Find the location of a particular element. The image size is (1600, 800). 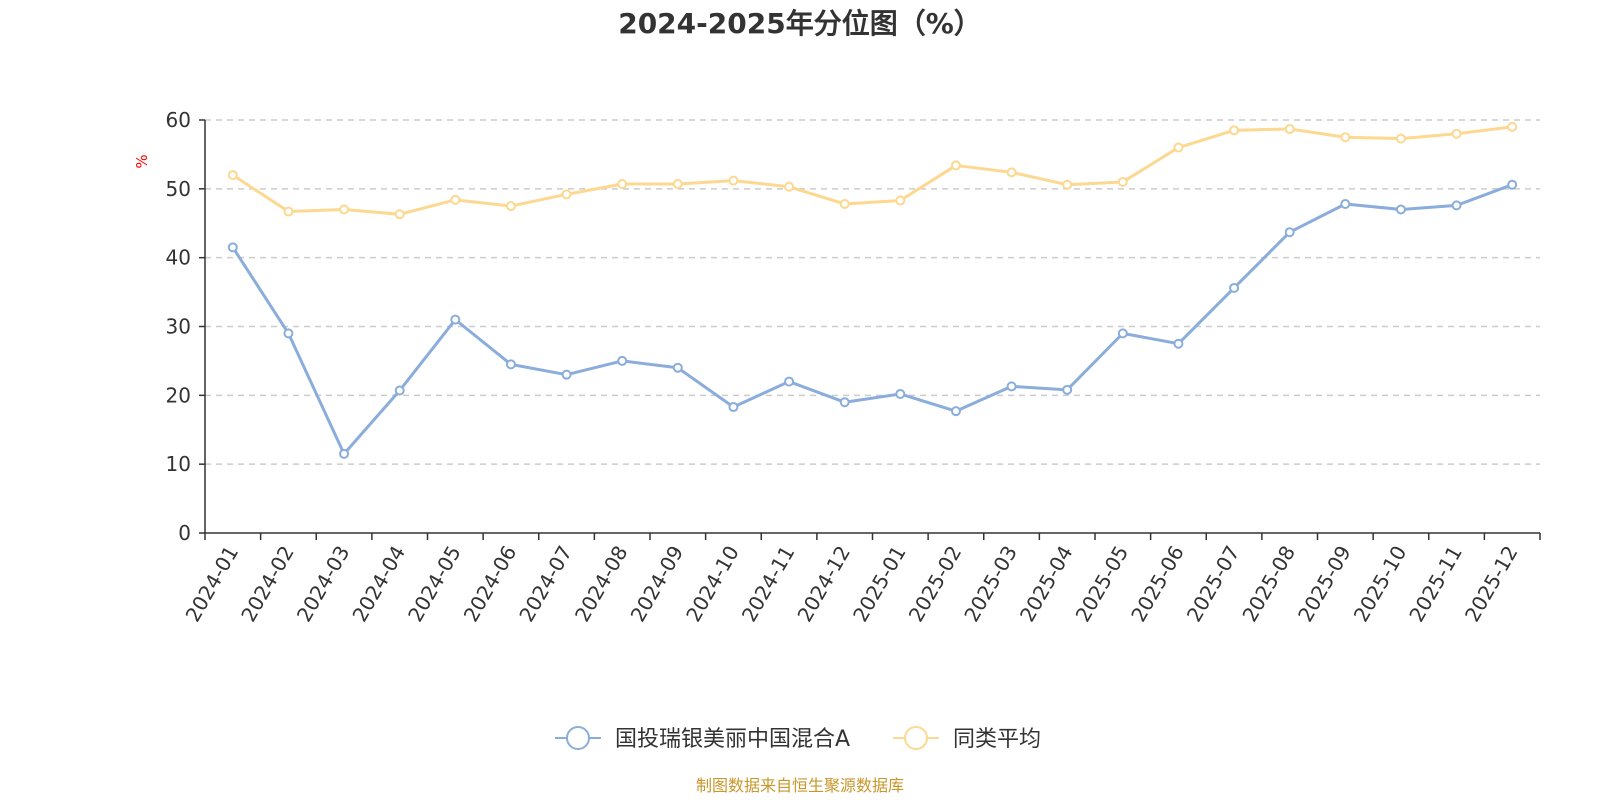

series-line is located at coordinates (872, 170).